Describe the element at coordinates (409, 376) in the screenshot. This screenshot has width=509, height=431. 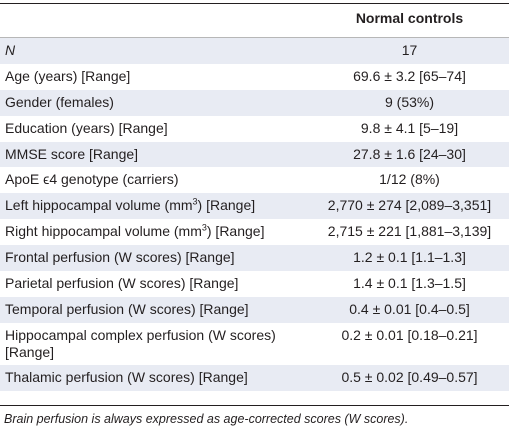
I see `row-value: 0.5 ± 0.02 [0.49–0.57]` at that location.